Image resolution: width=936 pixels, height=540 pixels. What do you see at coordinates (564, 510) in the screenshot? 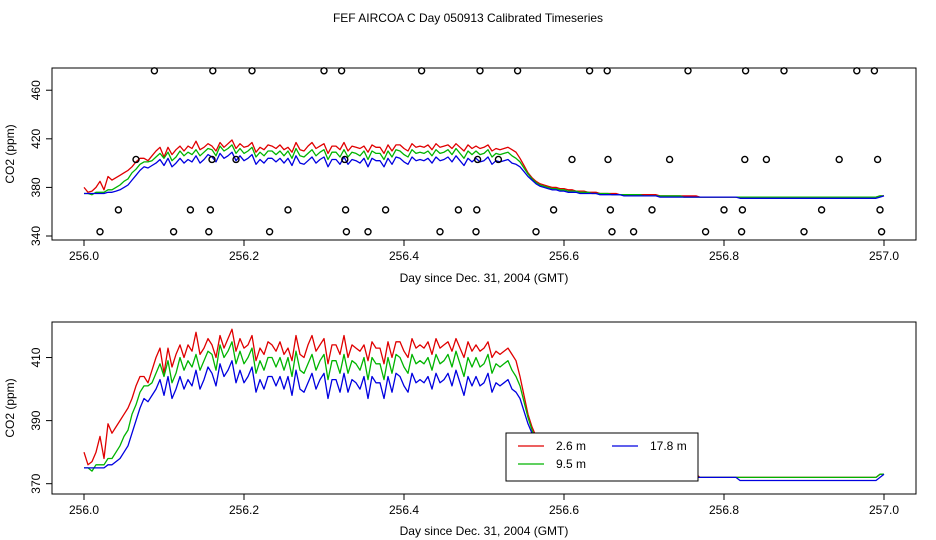
I see `x-tick-label-bottom: 256.6` at bounding box center [564, 510].